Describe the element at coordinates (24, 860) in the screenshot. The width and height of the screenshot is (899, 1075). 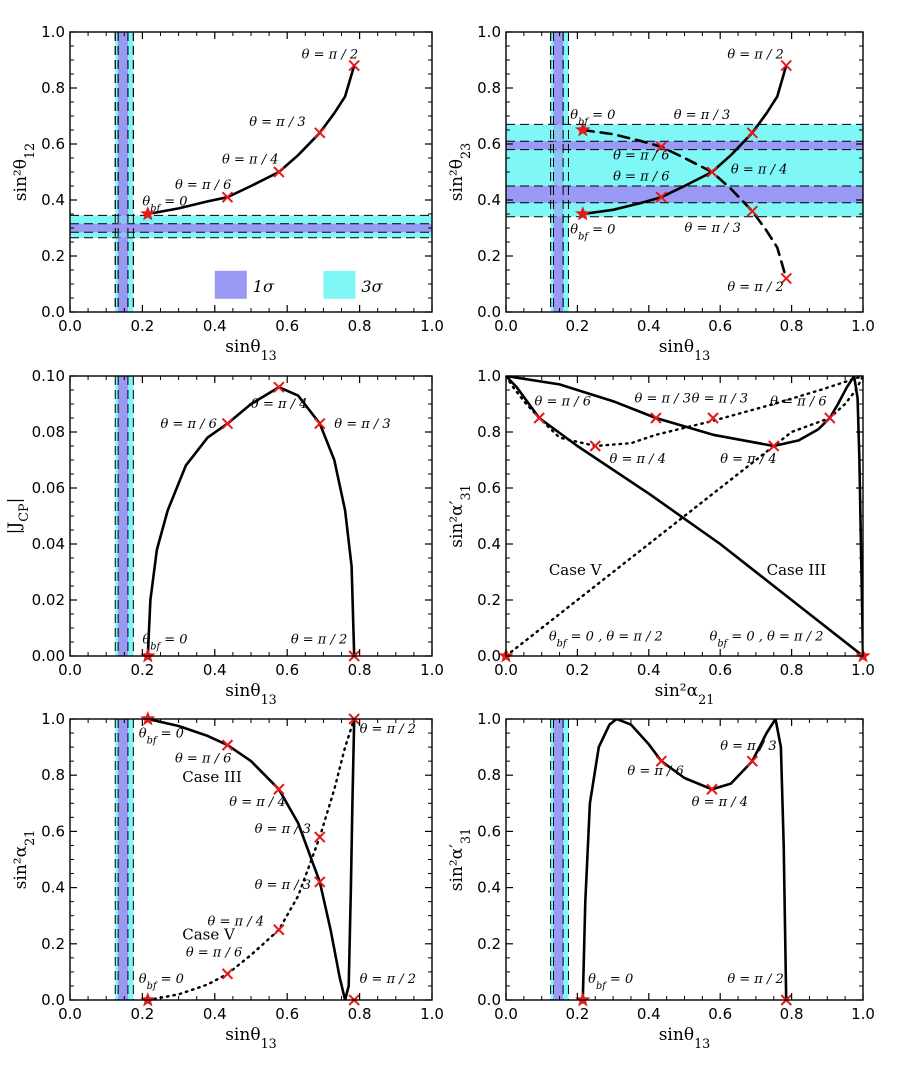
I see `y-axis-label: sin²α21` at that location.